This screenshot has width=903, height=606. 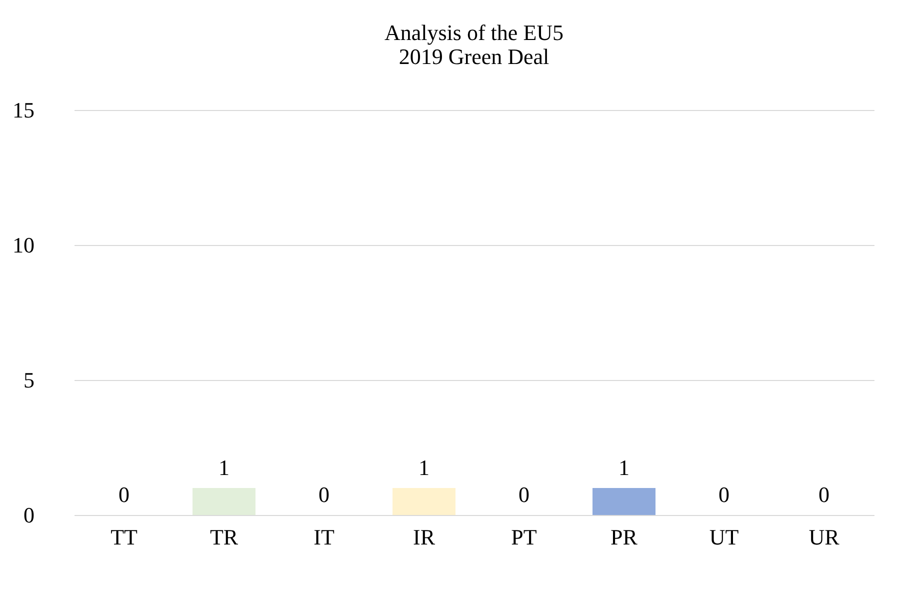 What do you see at coordinates (23, 110) in the screenshot?
I see `y-tick-label: 15` at bounding box center [23, 110].